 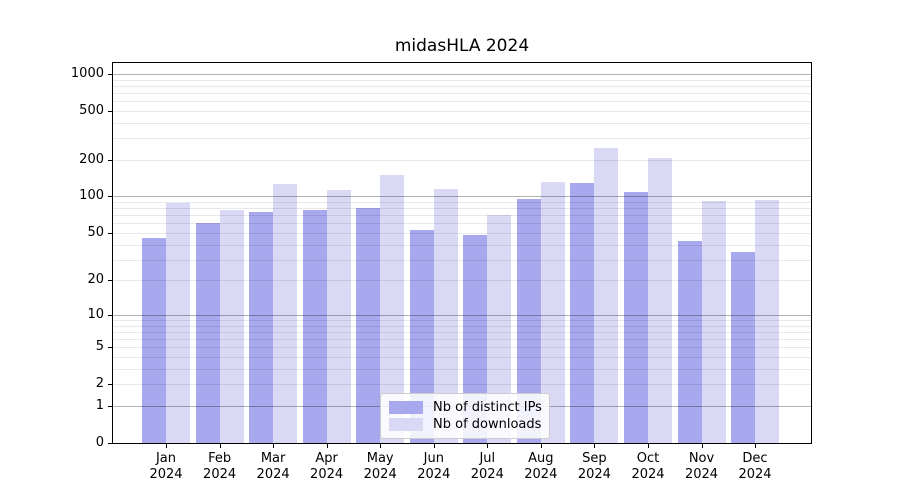 What do you see at coordinates (380, 458) in the screenshot?
I see `x-label-month: May` at bounding box center [380, 458].